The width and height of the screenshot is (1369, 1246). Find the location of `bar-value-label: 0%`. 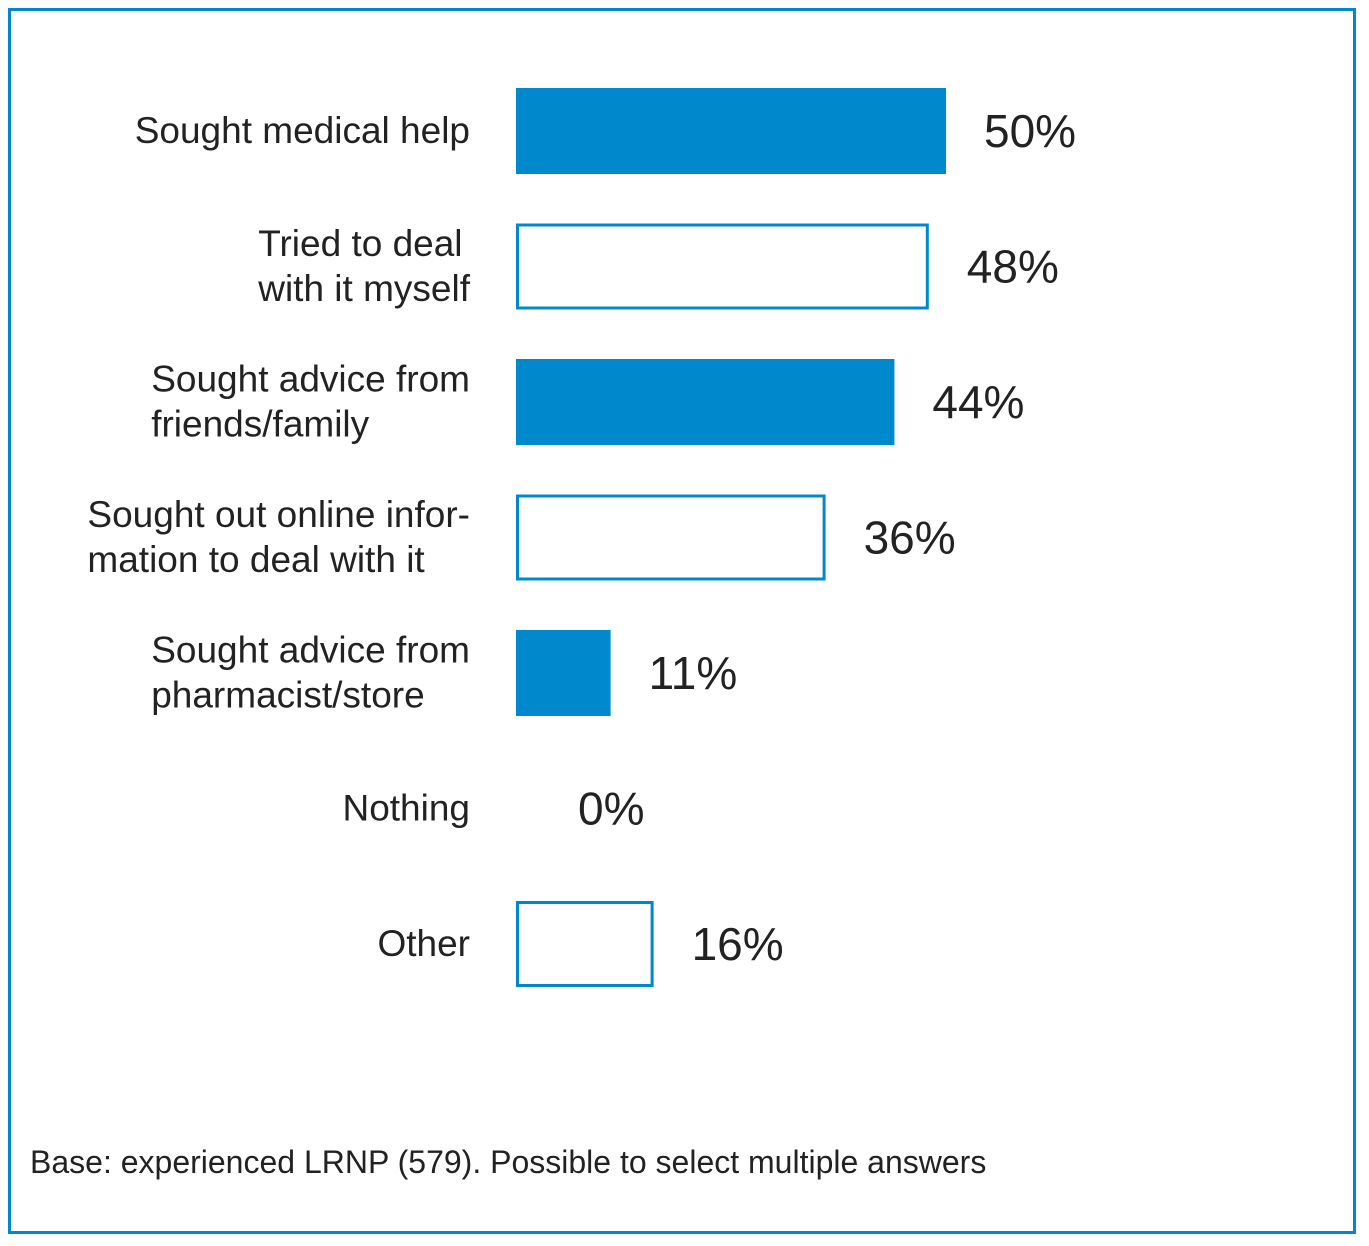

bar-value-label: 0% is located at coordinates (611, 809).